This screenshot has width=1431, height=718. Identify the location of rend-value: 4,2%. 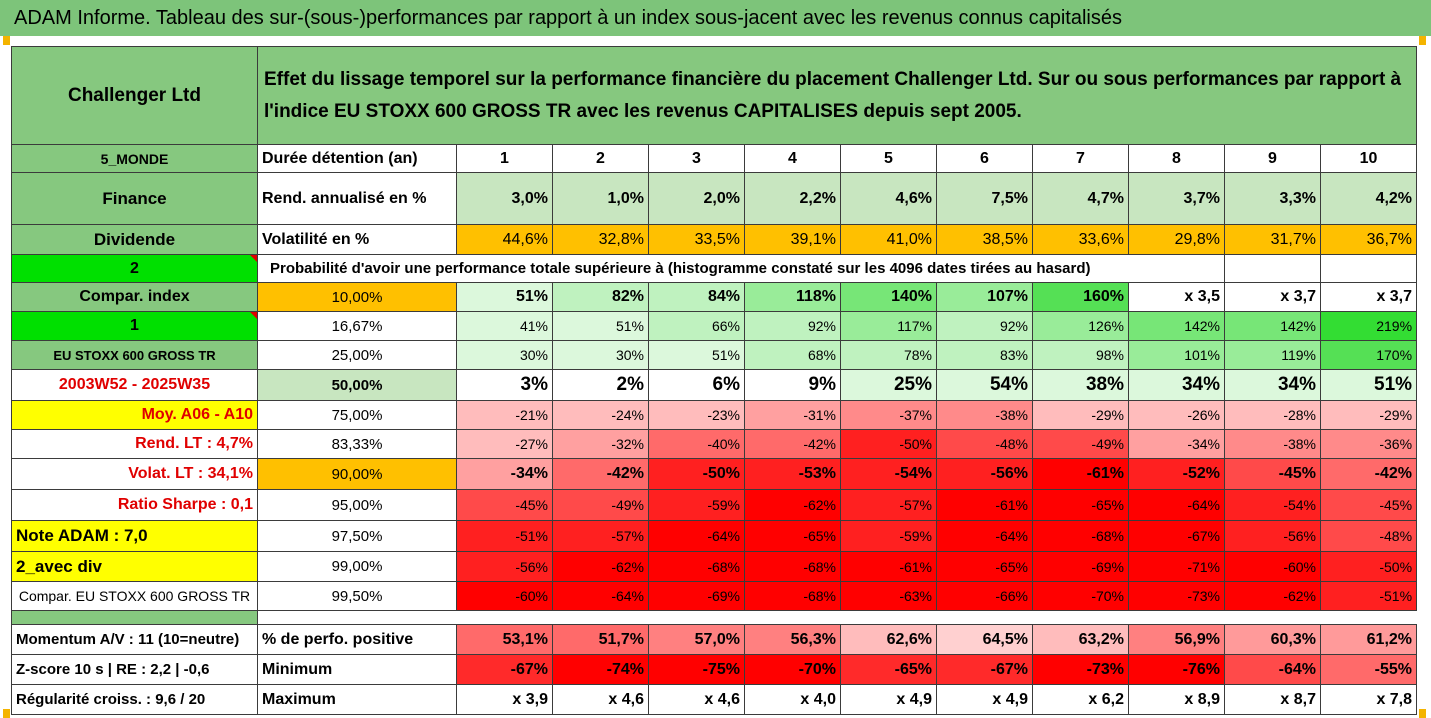
(1368, 198).